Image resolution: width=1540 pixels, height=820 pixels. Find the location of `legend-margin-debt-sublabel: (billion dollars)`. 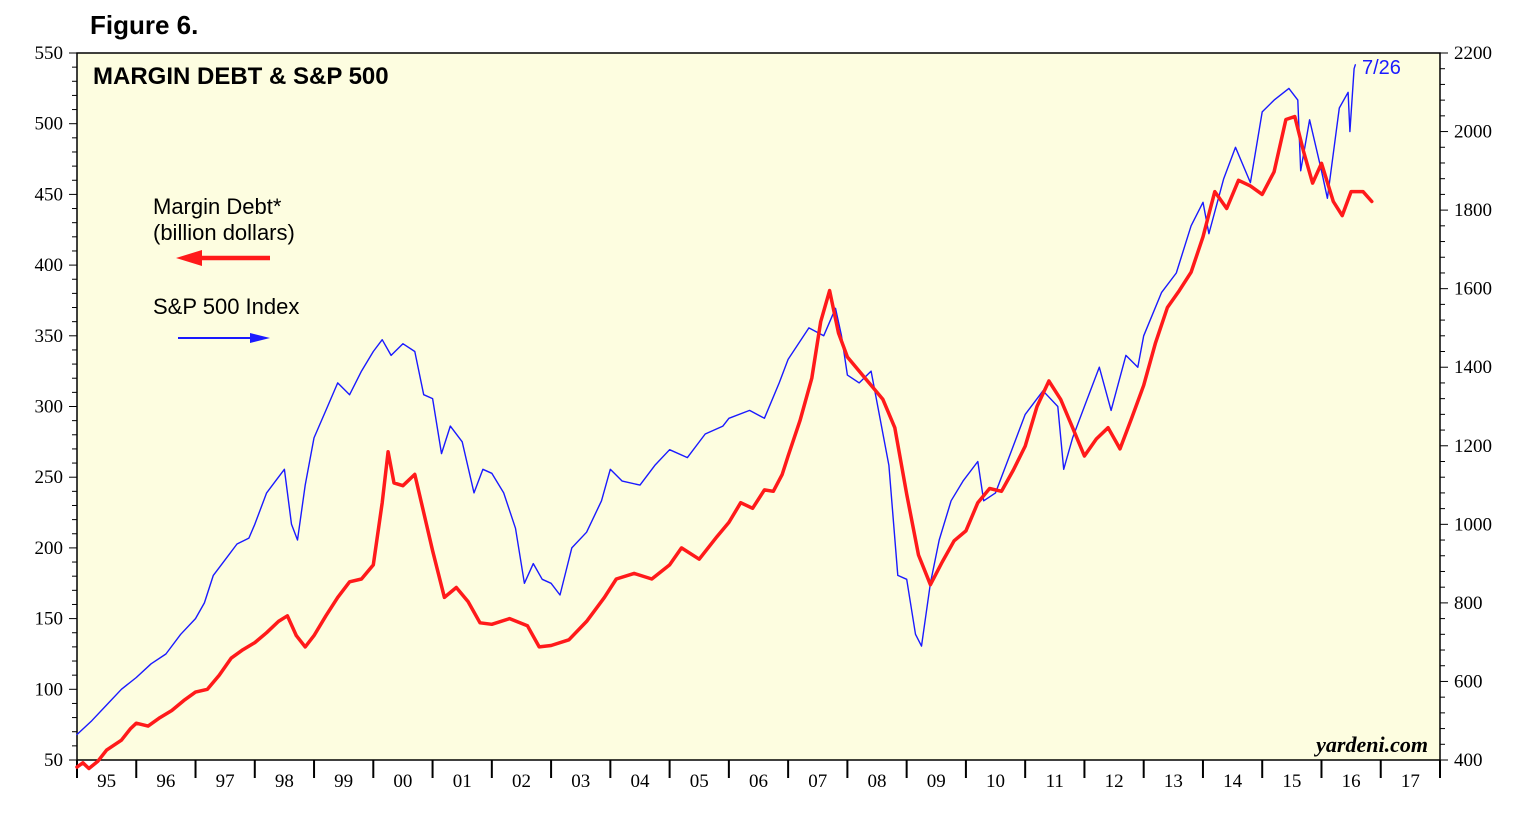

legend-margin-debt-sublabel: (billion dollars) is located at coordinates (224, 232).